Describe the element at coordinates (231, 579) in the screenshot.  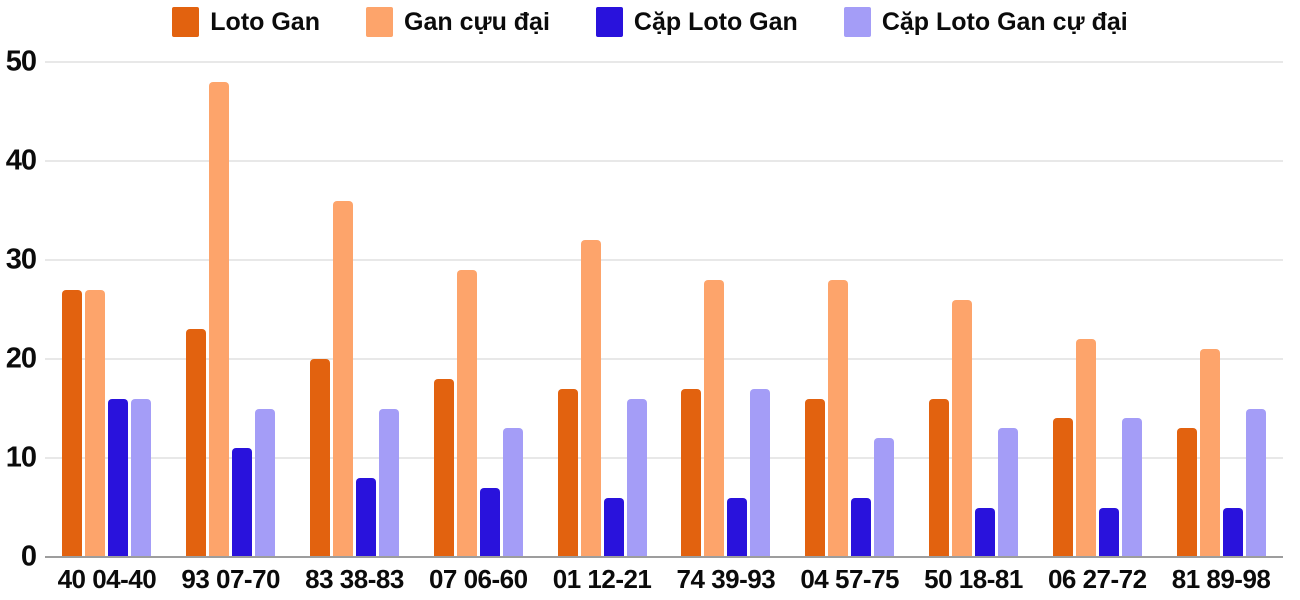
I see `x-tick-label: 93 07-70` at that location.